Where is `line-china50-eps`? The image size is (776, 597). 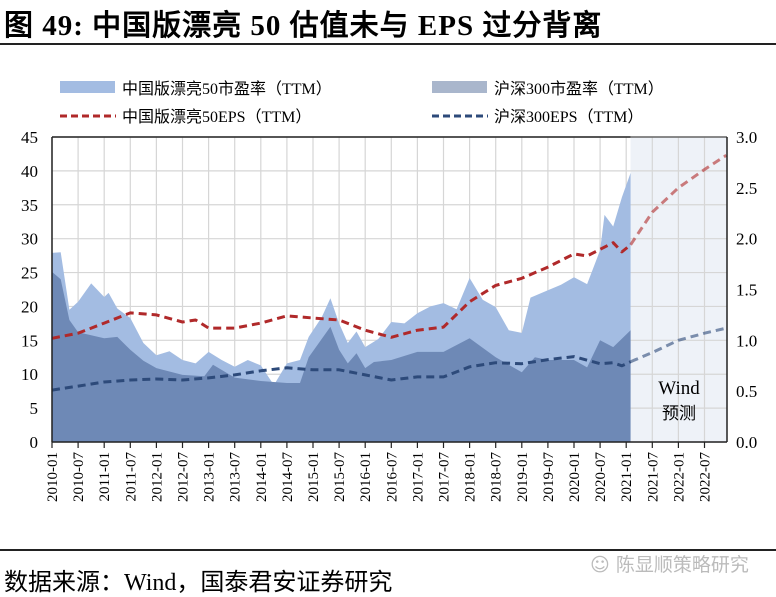
line-china50-eps is located at coordinates (341, 290).